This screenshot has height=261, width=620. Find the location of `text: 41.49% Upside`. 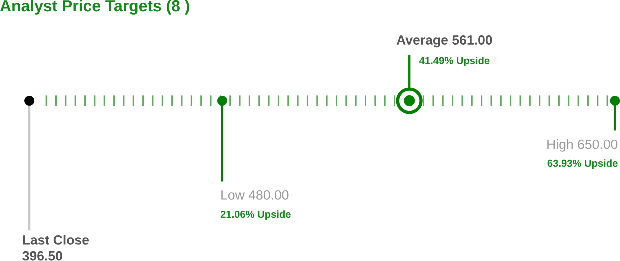

text: 41.49% Upside is located at coordinates (455, 61).